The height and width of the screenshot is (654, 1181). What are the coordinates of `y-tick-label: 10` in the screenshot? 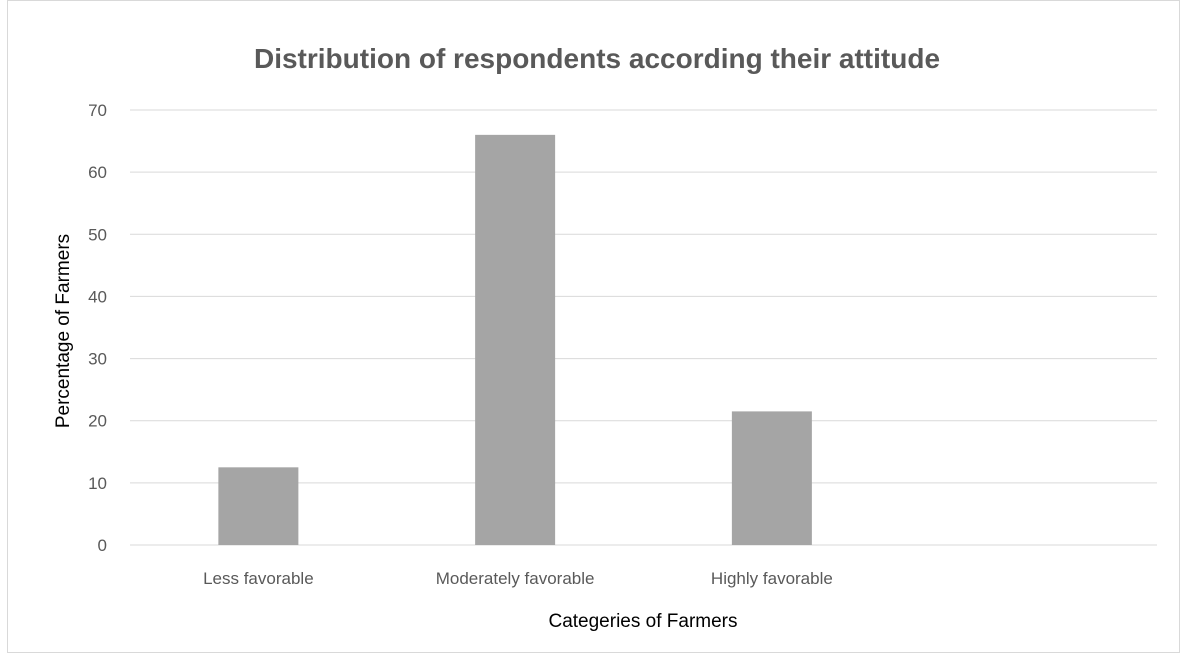 It's located at (97, 483).